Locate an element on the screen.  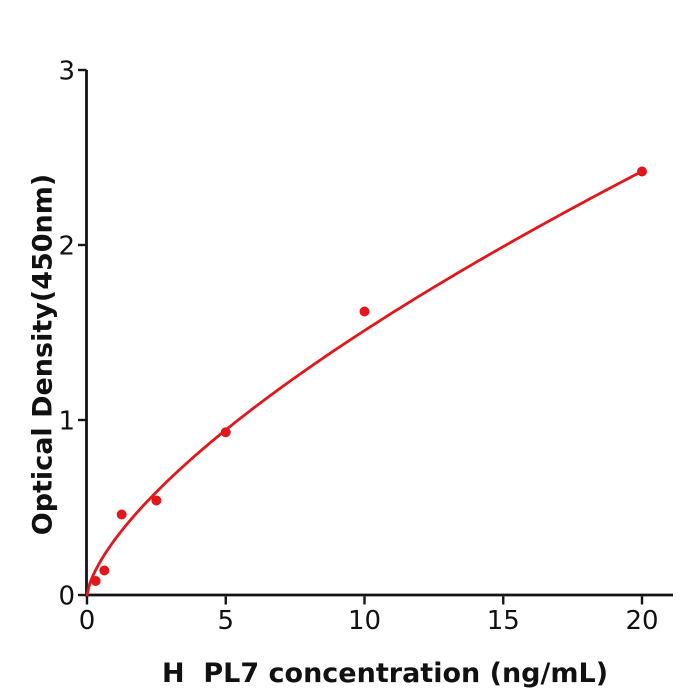
x-tick-label: 5 is located at coordinates (225, 621).